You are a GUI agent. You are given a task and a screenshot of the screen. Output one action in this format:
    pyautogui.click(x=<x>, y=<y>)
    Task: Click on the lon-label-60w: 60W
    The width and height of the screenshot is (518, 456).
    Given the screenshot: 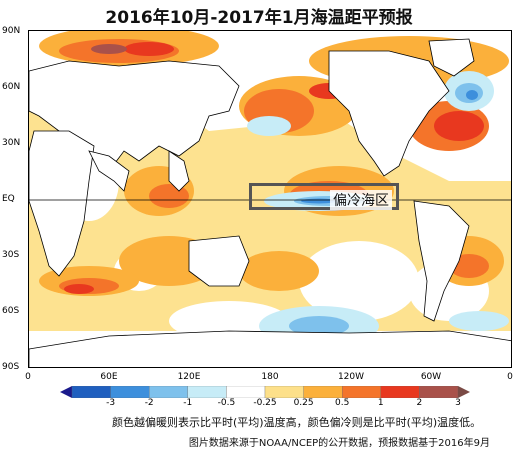 What is the action you would take?
    pyautogui.click(x=431, y=377)
    